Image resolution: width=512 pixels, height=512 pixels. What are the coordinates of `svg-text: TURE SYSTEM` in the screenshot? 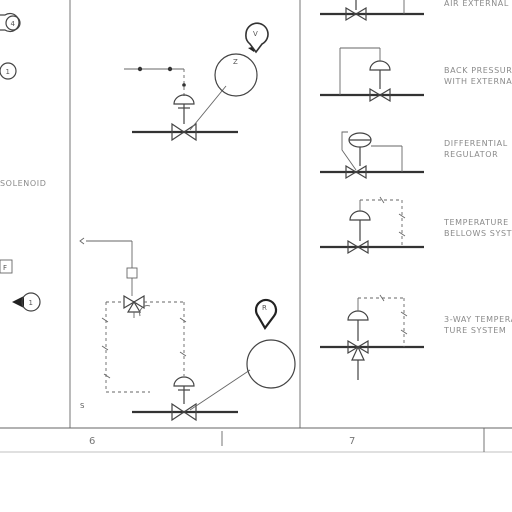 It's located at (474, 330).